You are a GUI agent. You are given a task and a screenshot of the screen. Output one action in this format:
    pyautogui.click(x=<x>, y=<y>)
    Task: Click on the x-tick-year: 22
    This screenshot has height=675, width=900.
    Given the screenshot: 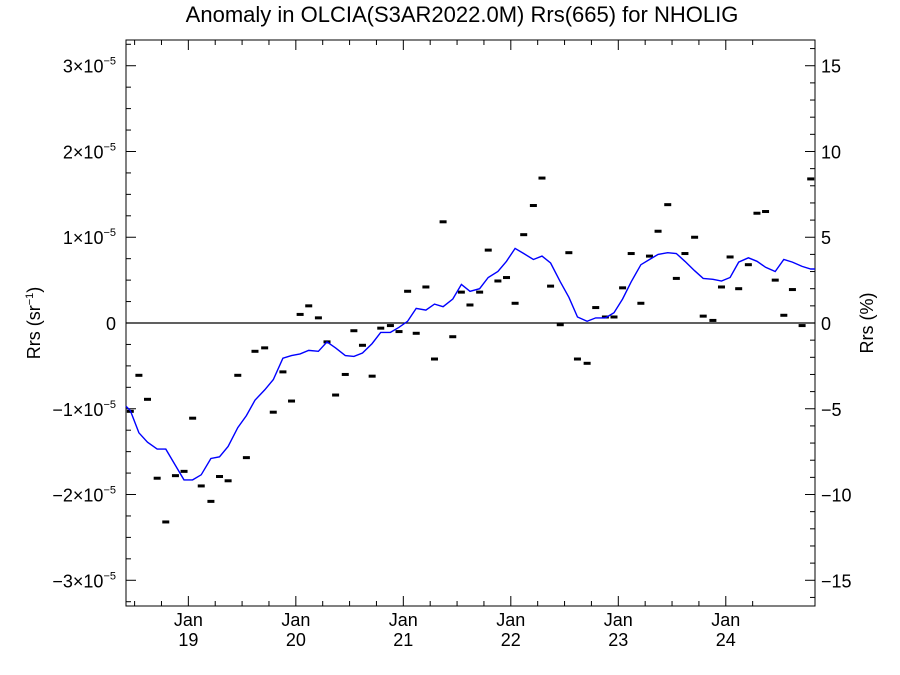 What is the action you would take?
    pyautogui.click(x=511, y=640)
    